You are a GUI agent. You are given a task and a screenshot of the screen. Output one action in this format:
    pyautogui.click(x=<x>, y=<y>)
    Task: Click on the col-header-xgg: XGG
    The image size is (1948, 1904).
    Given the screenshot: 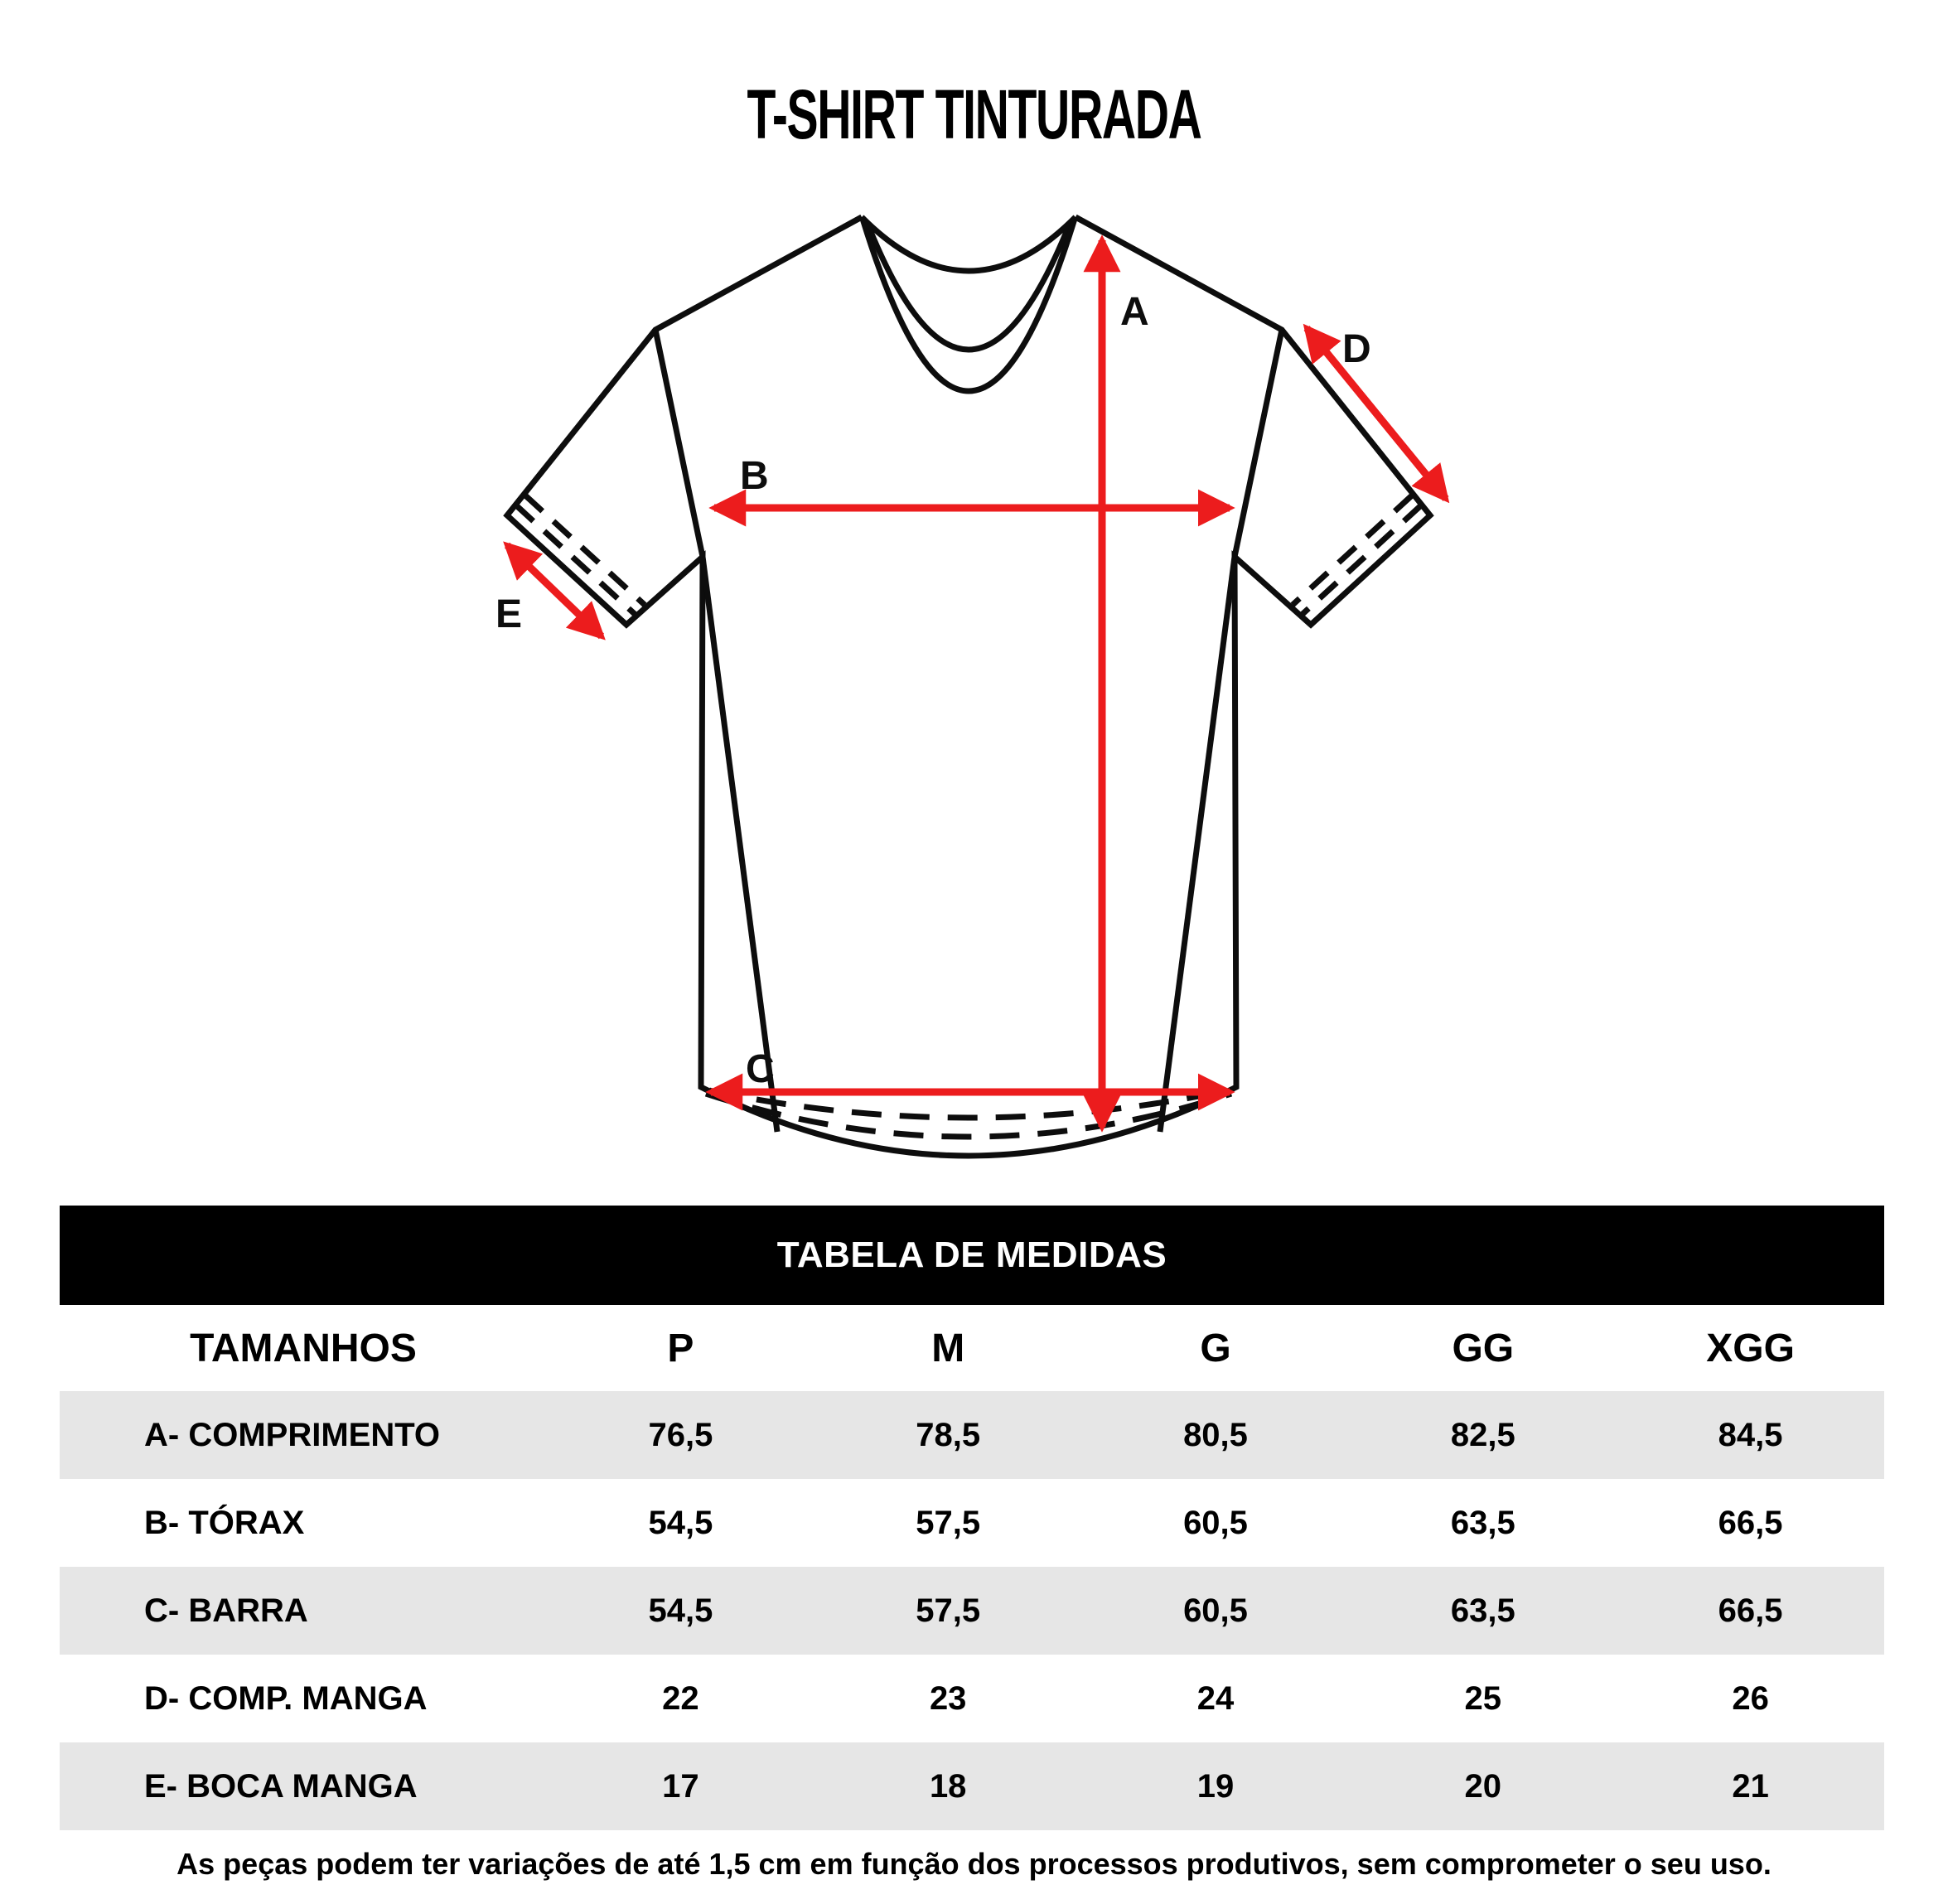 What is the action you would take?
    pyautogui.click(x=1750, y=1348)
    